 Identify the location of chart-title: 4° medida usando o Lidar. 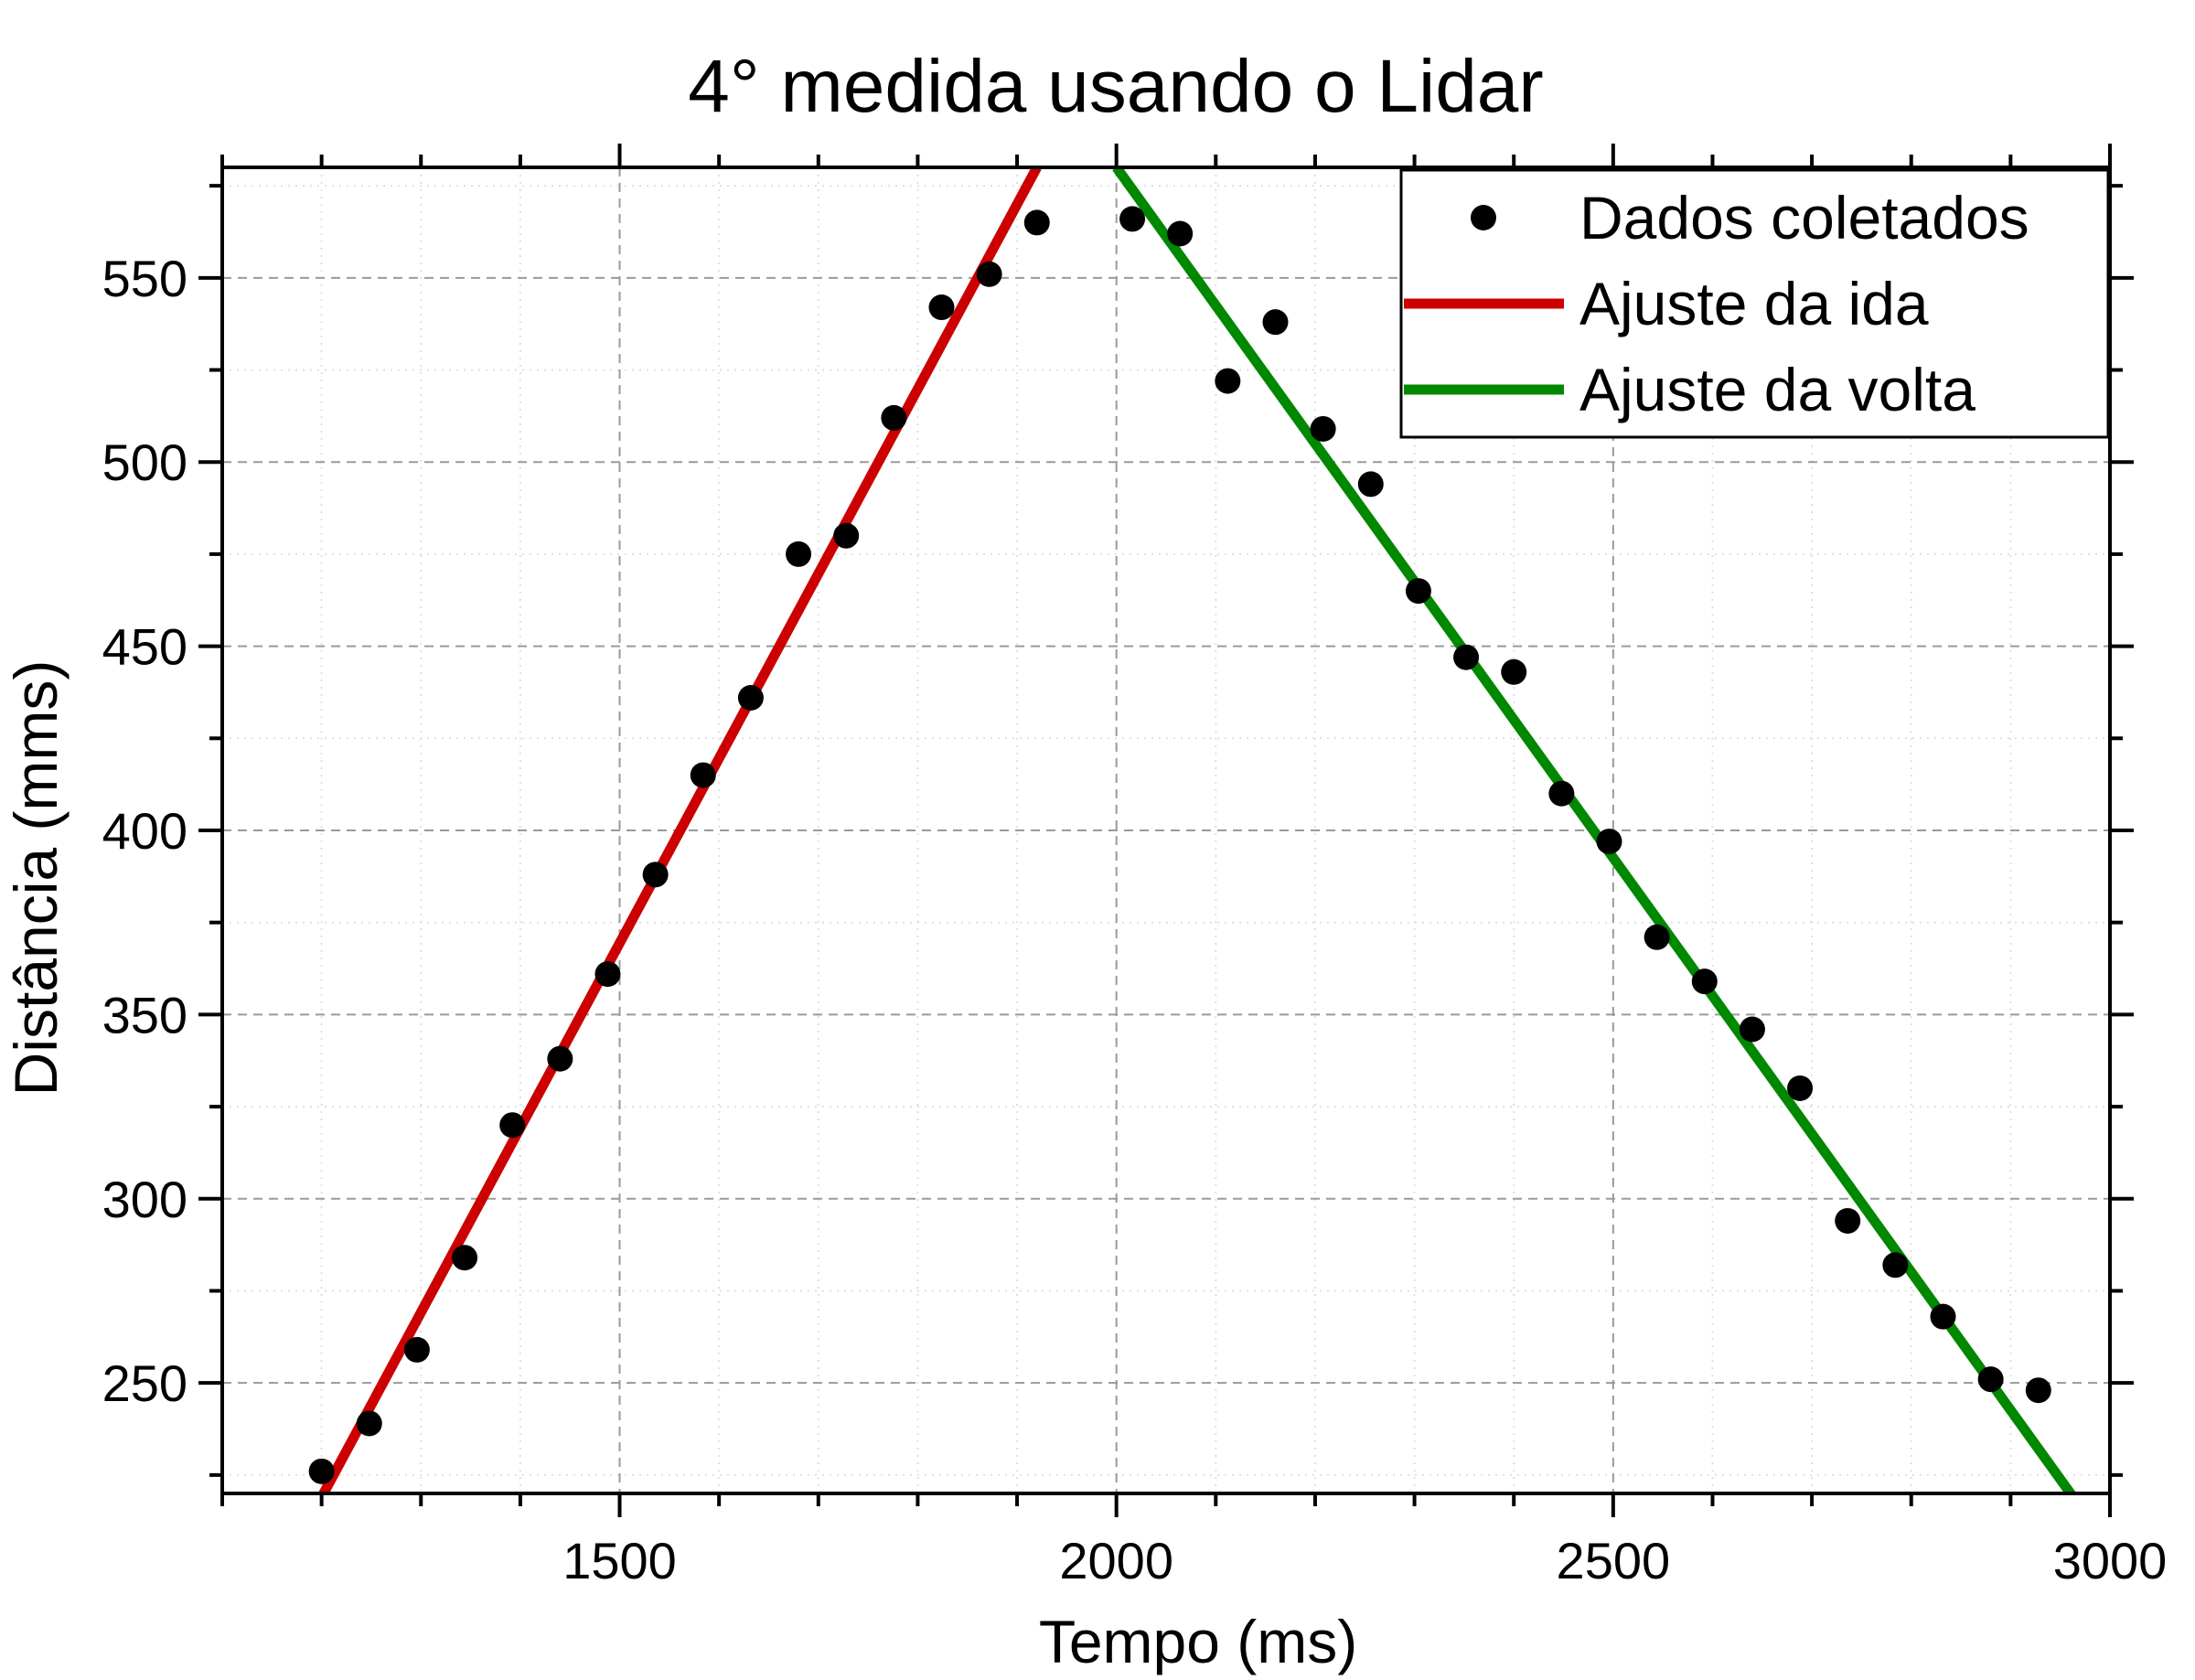
(1115, 86).